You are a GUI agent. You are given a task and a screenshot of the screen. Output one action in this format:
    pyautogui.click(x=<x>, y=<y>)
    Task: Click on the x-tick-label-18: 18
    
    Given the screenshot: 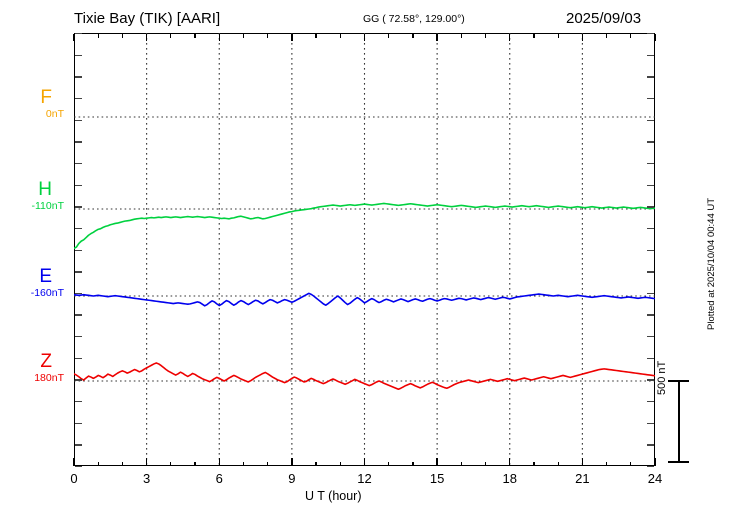 What is the action you would take?
    pyautogui.click(x=509, y=478)
    